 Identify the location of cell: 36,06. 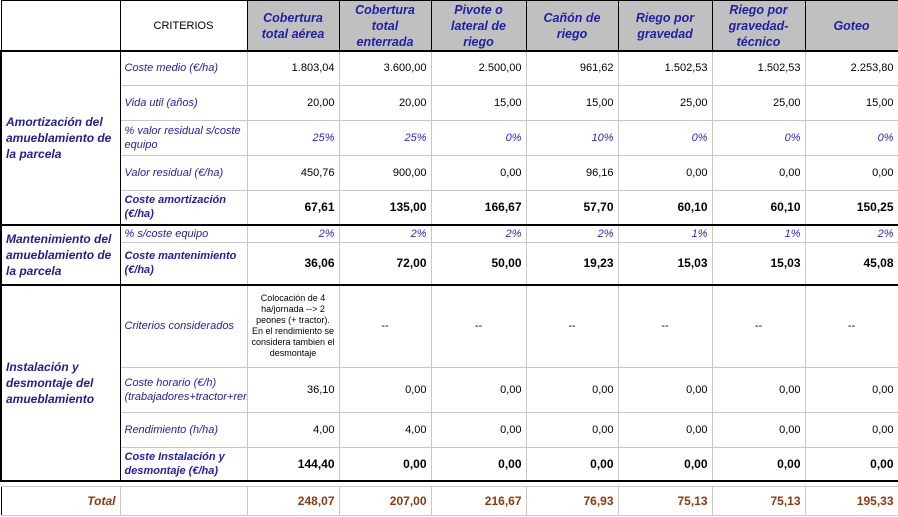
(293, 263).